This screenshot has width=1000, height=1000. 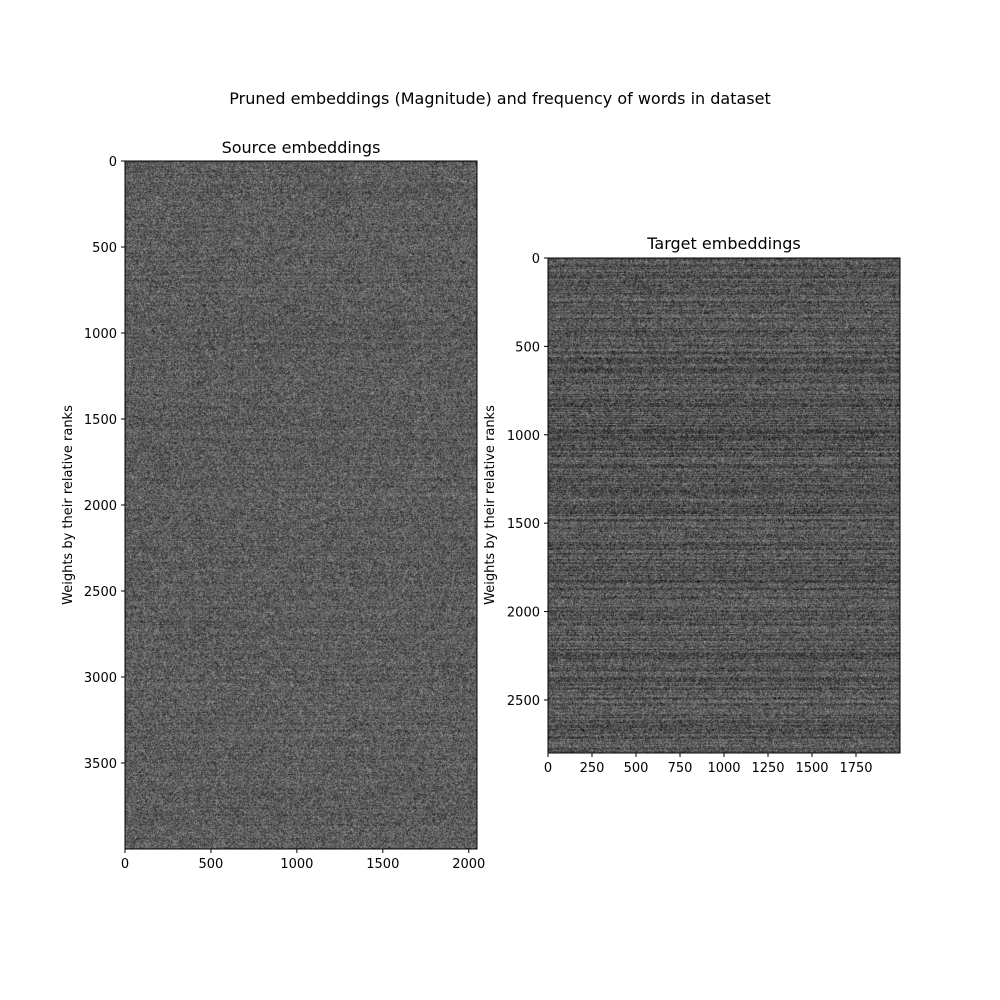 I want to click on source-embeddings-xtick-label: 2000, so click(x=468, y=864).